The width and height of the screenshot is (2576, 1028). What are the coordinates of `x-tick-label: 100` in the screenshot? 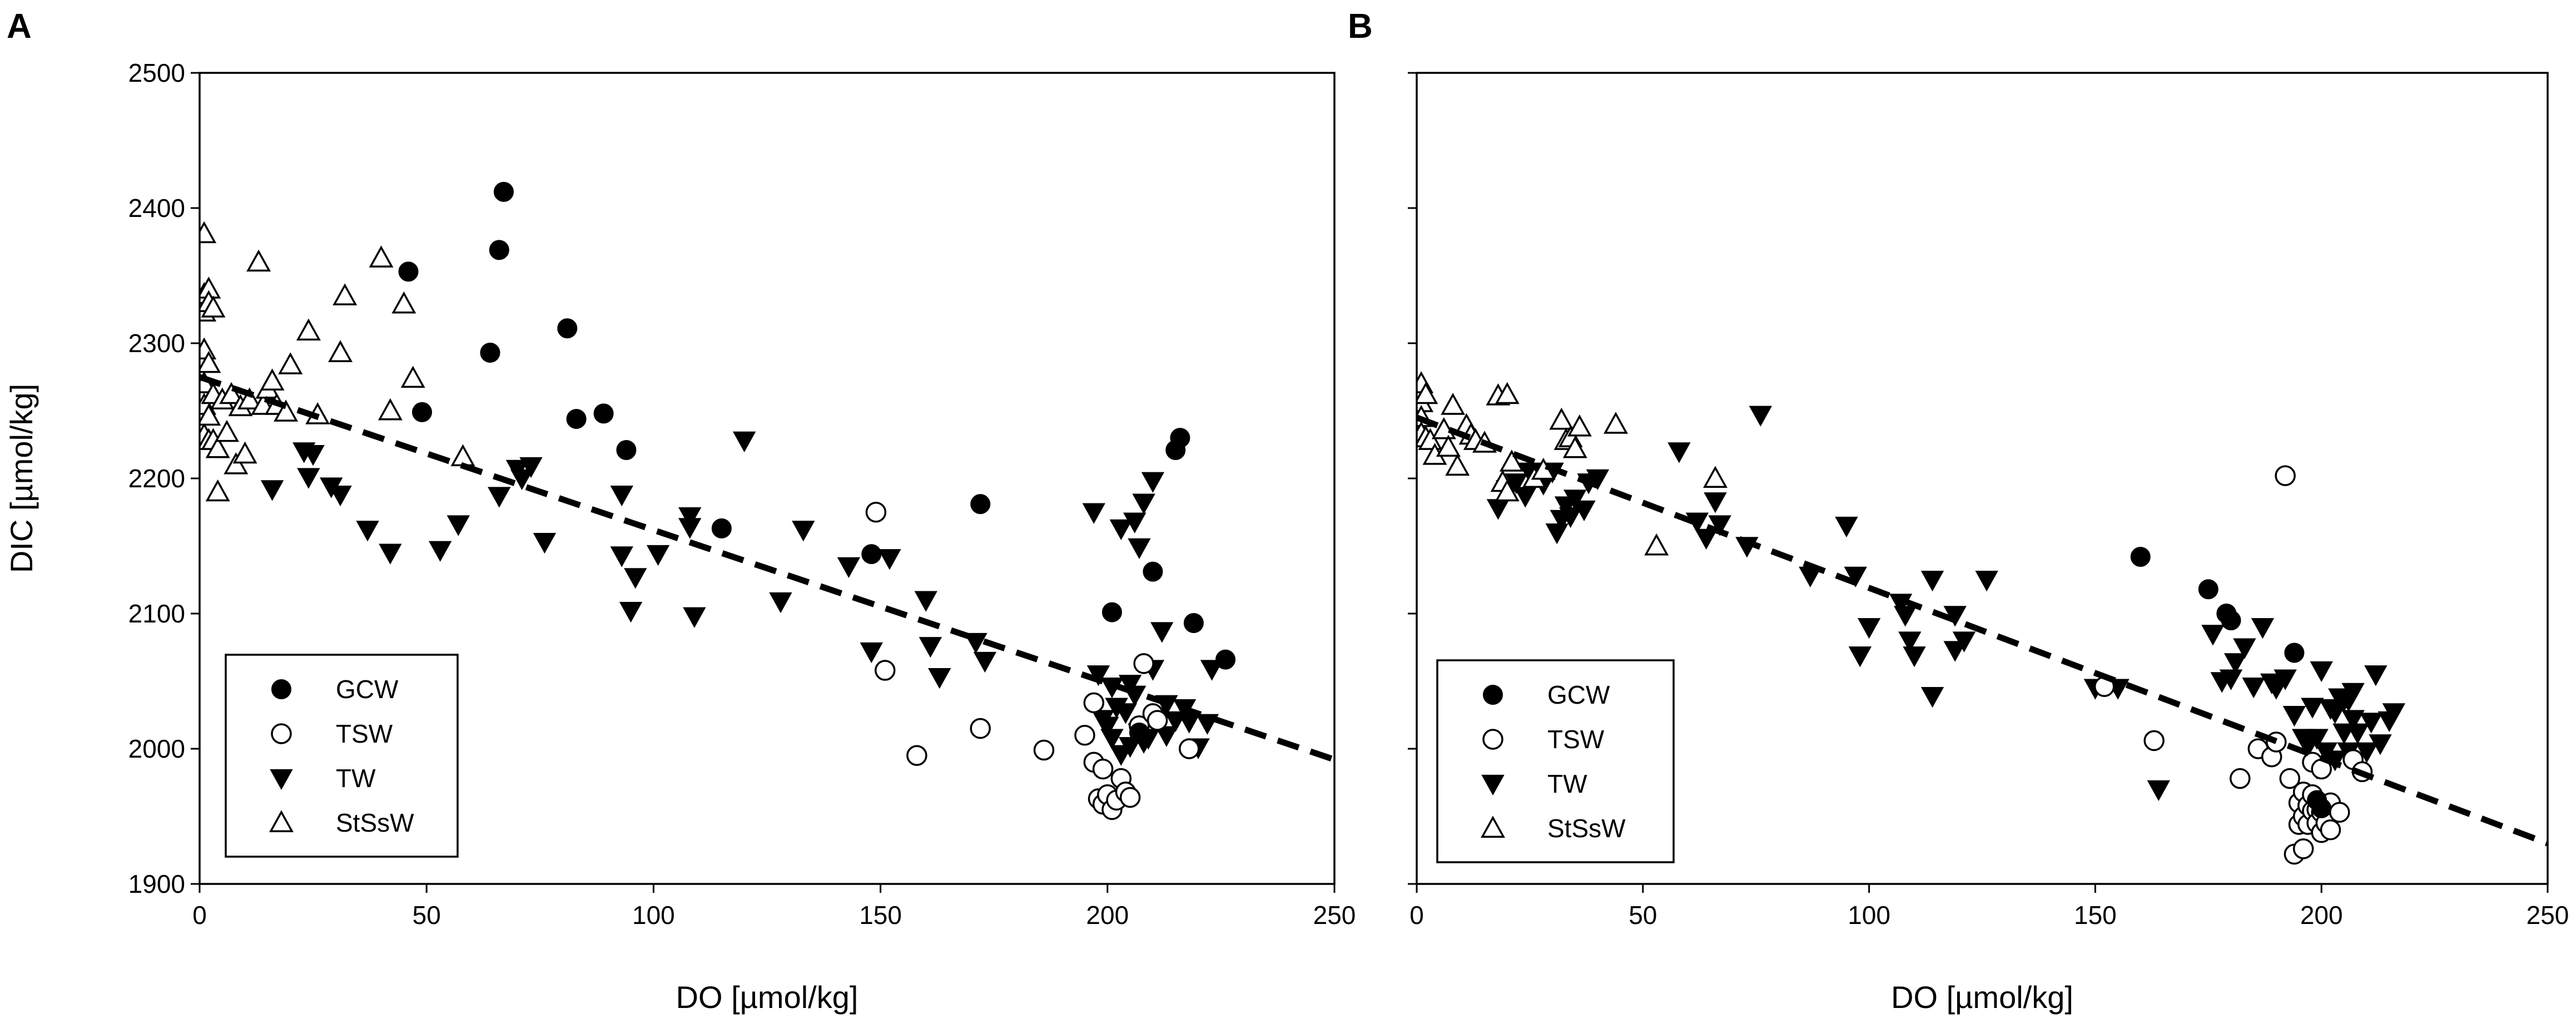 It's located at (1869, 915).